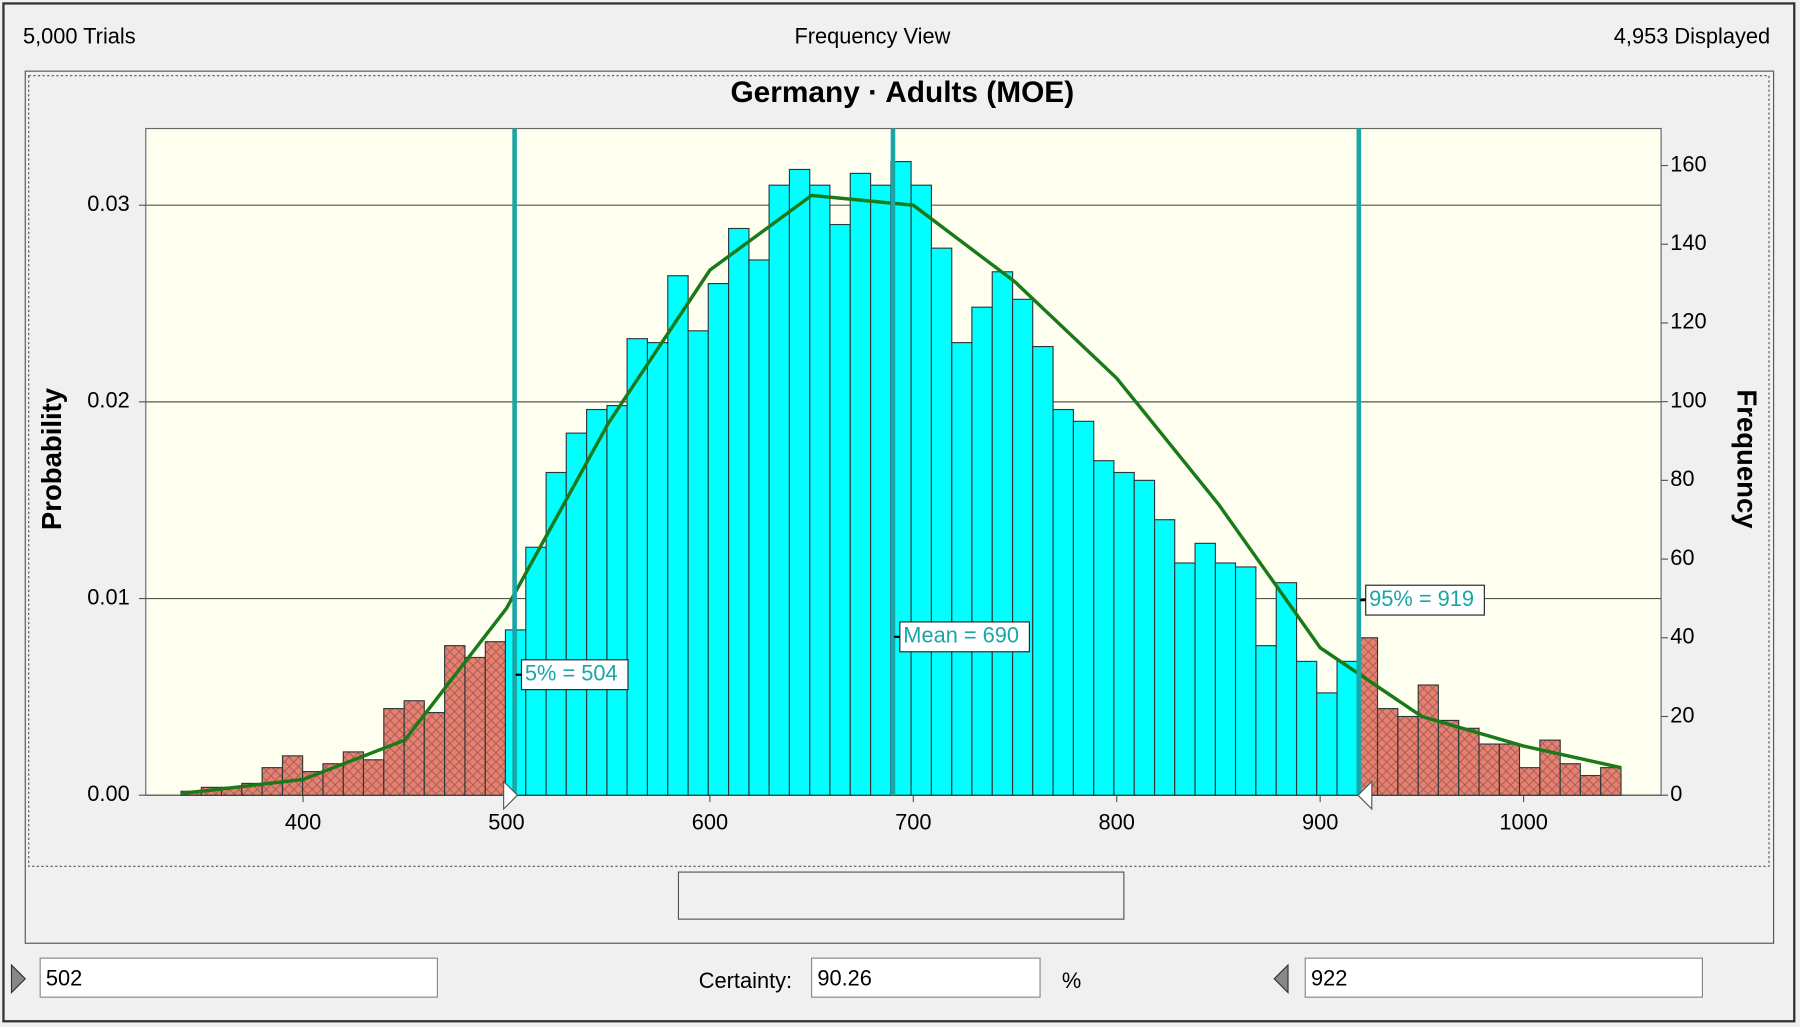  What do you see at coordinates (1682, 557) in the screenshot?
I see `y2-tick-label: 60` at bounding box center [1682, 557].